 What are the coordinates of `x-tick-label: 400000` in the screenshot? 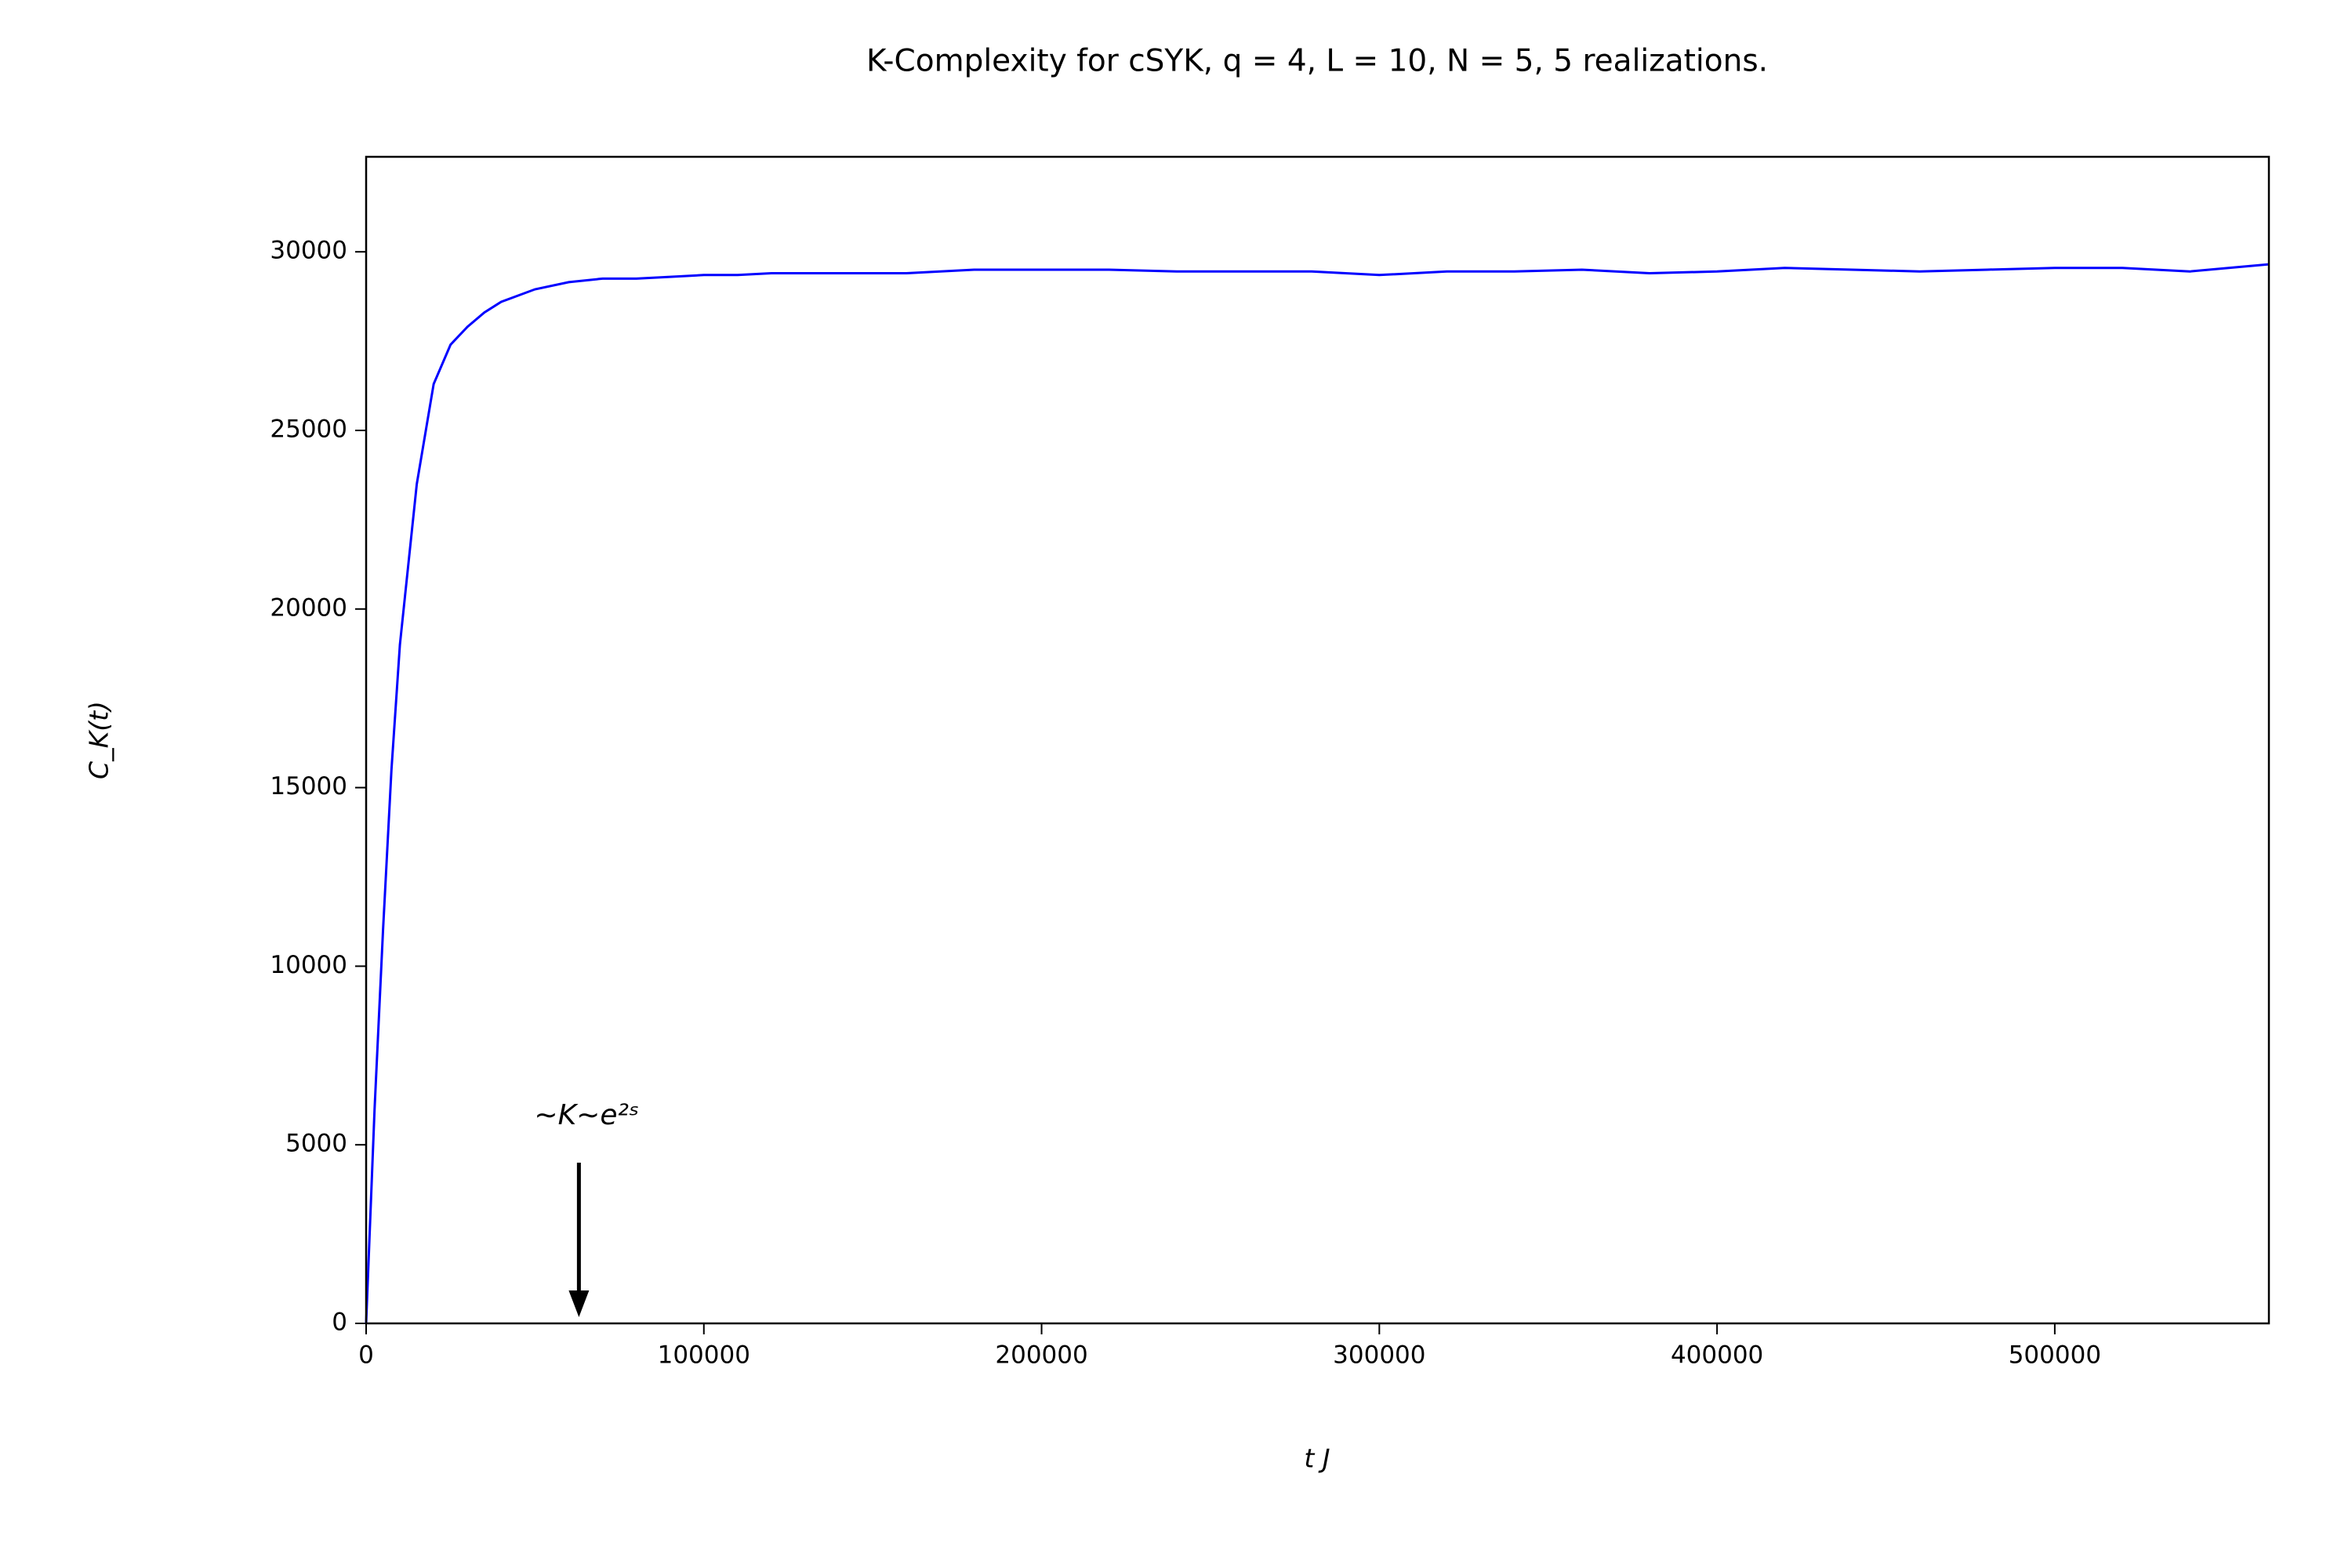 It's located at (1717, 1355).